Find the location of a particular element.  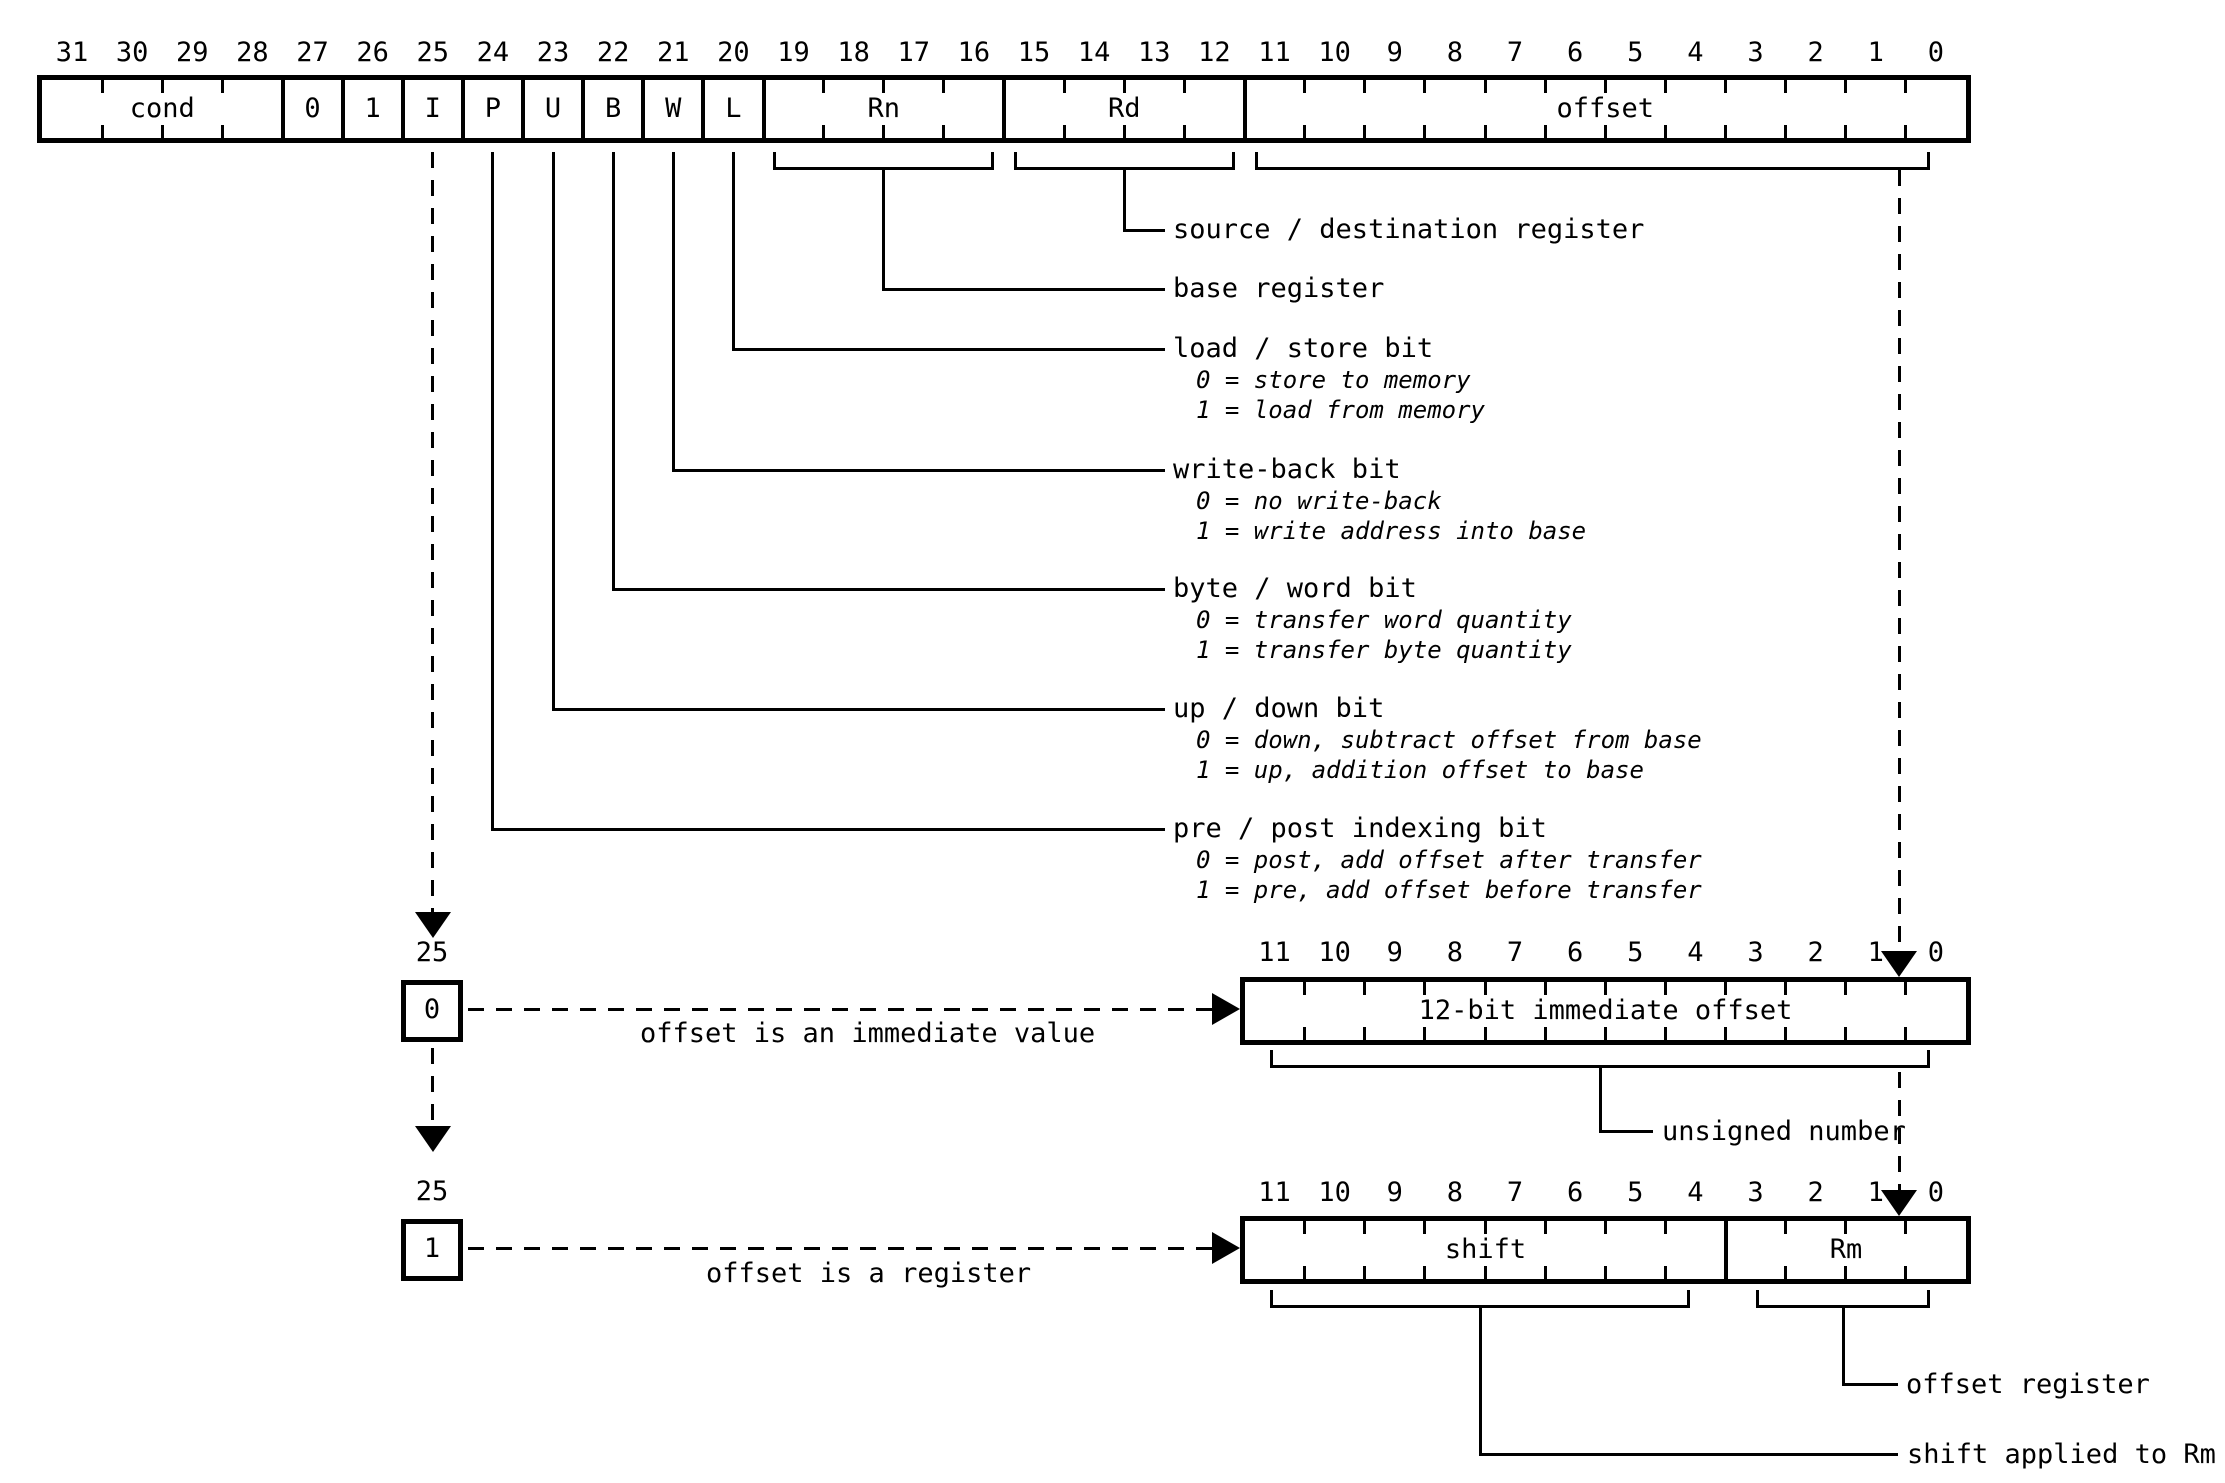

annotation-note: 1 = load from memory is located at coordinates (1340, 410).